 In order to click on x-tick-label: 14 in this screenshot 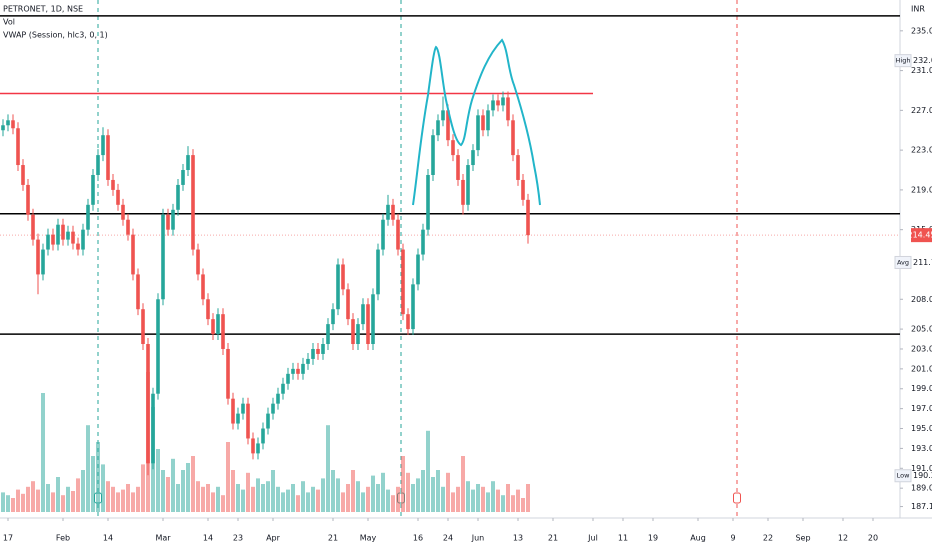, I will do `click(108, 538)`.